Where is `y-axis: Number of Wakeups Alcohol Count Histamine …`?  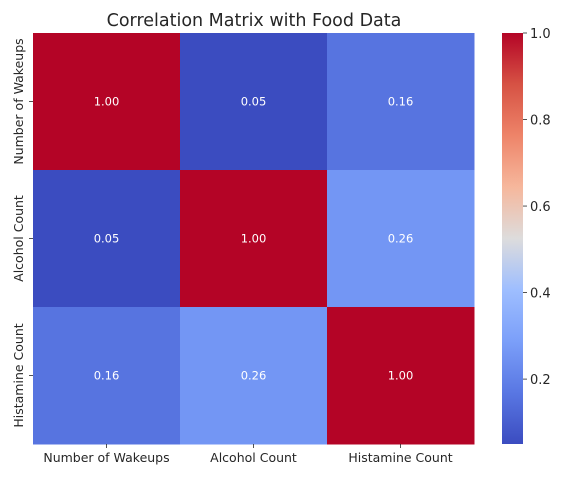 y-axis: Number of Wakeups Alcohol Count Histamine … is located at coordinates (22, 233).